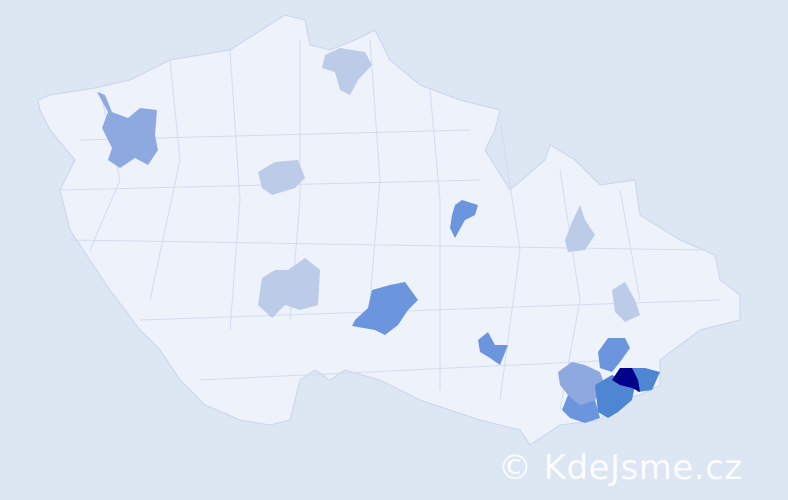 This screenshot has width=788, height=500. I want to click on watermark-logo: © KdeJsme.cz, so click(620, 468).